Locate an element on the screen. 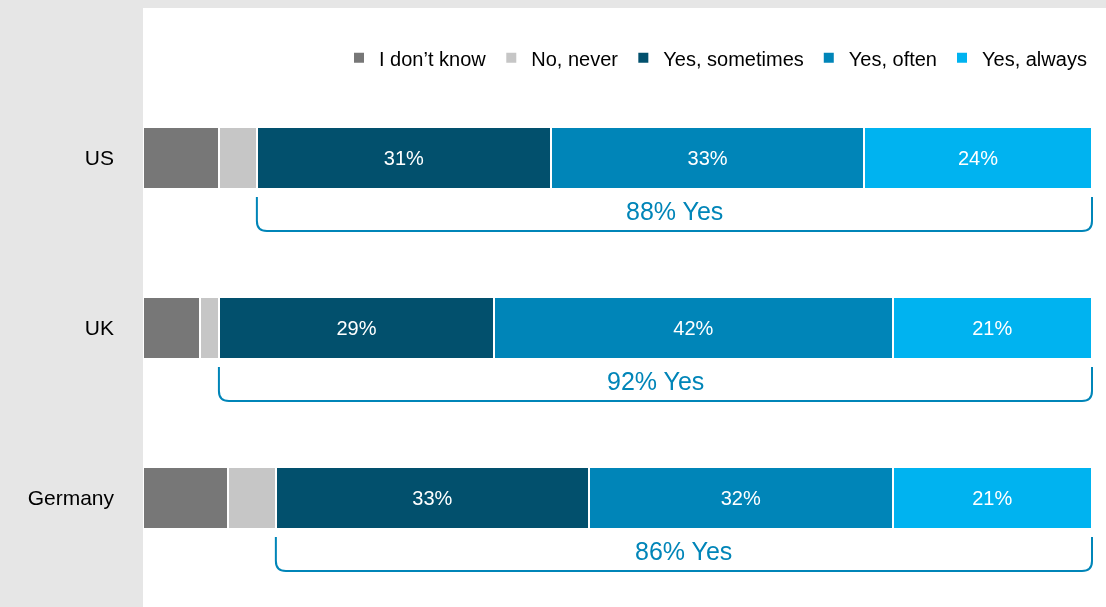 The image size is (1106, 607). y-tick-label: Germany is located at coordinates (71, 498).